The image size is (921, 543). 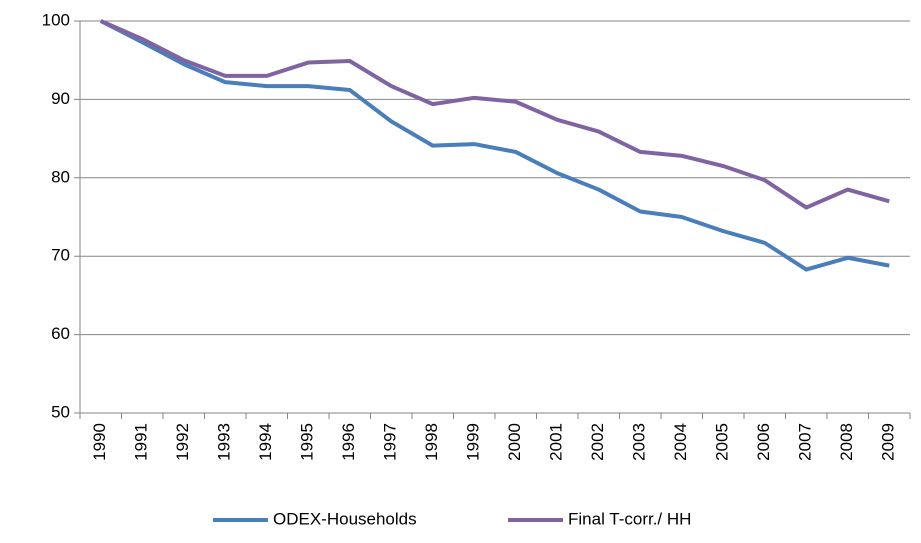 I want to click on x-tick-label: 2005, so click(x=722, y=442).